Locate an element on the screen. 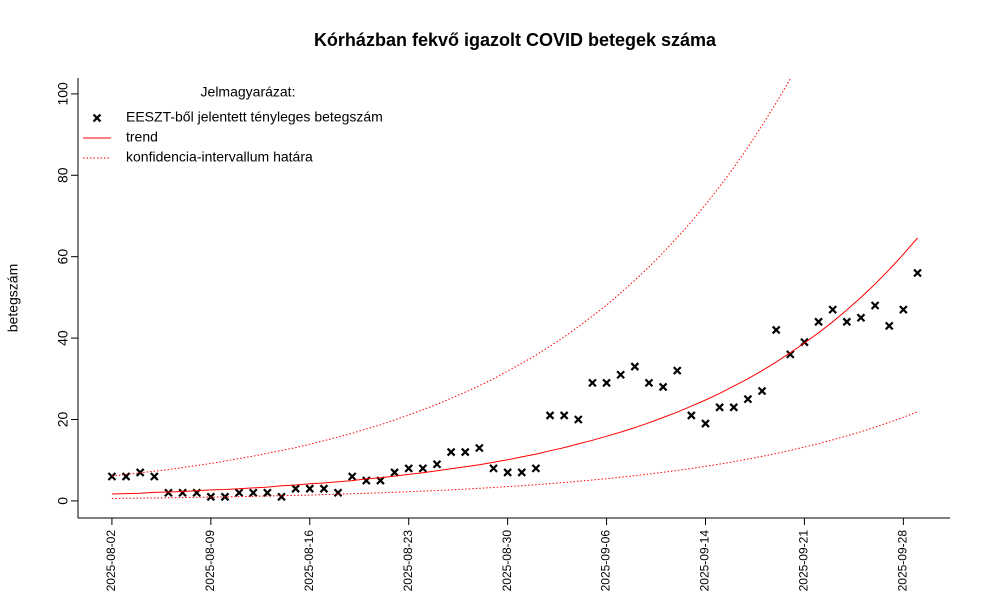 The image size is (992, 616). x-tick-label: 2025-09-21 is located at coordinates (804, 561).